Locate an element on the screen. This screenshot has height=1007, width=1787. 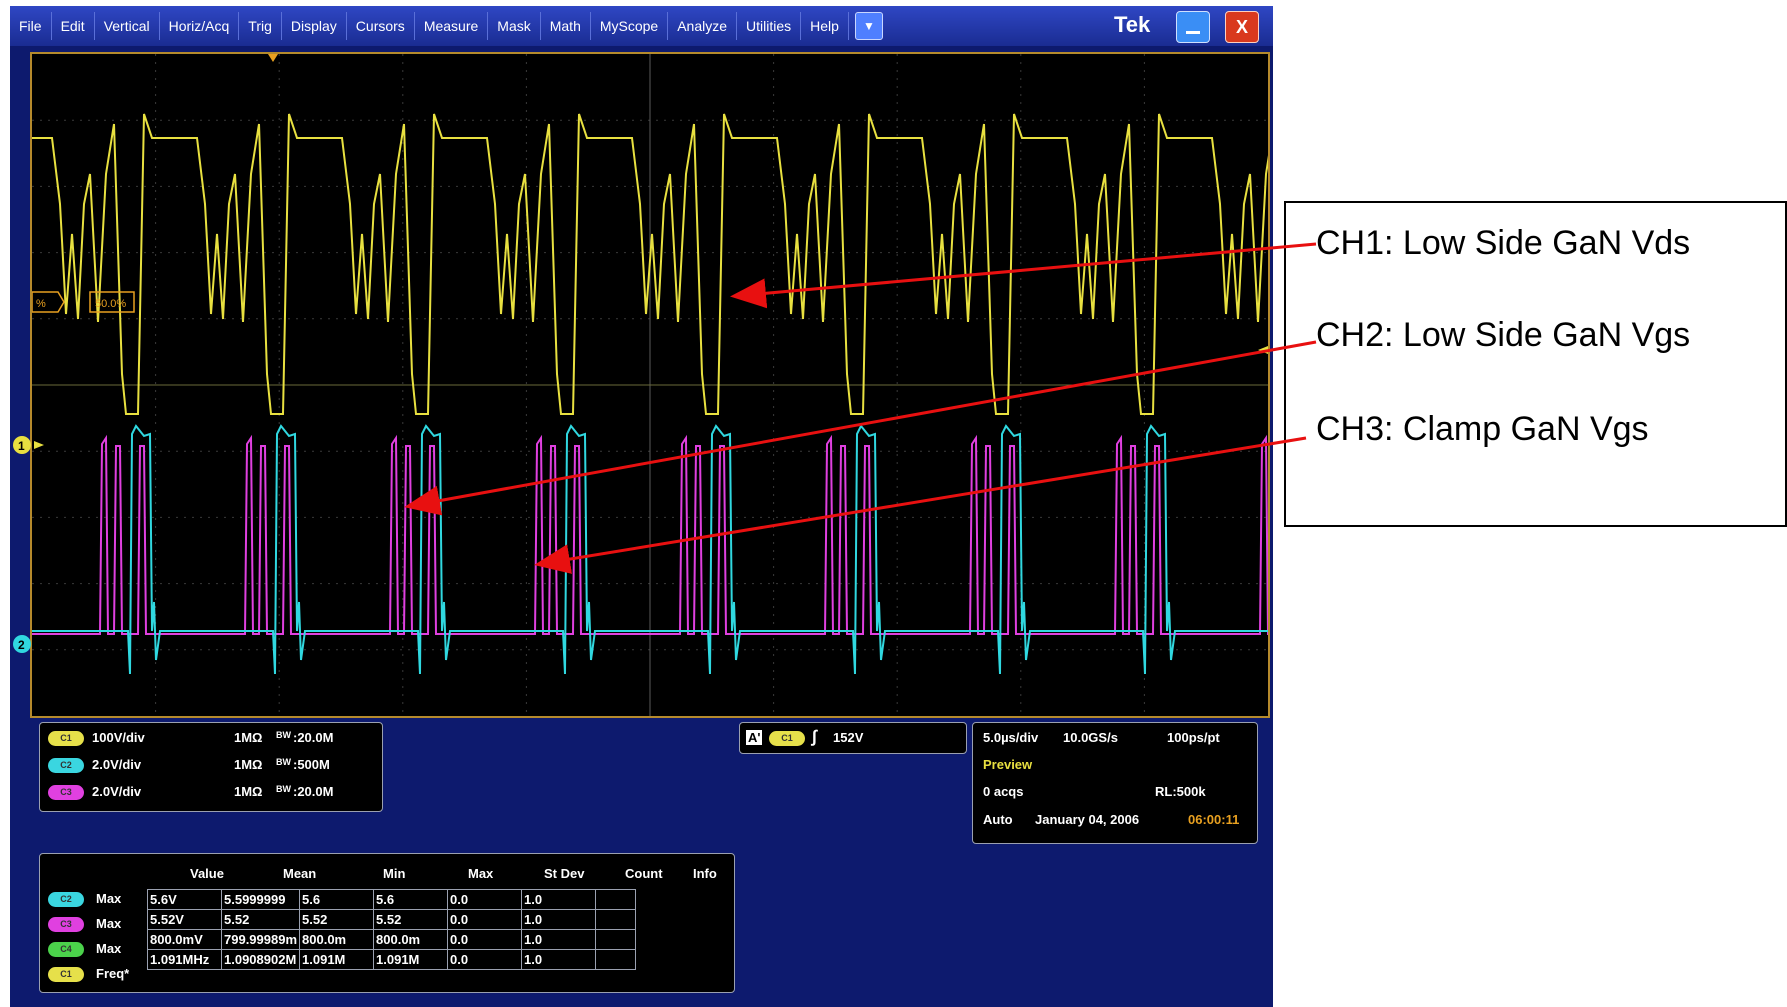
brand-logo: Tek is located at coordinates (1132, 24).